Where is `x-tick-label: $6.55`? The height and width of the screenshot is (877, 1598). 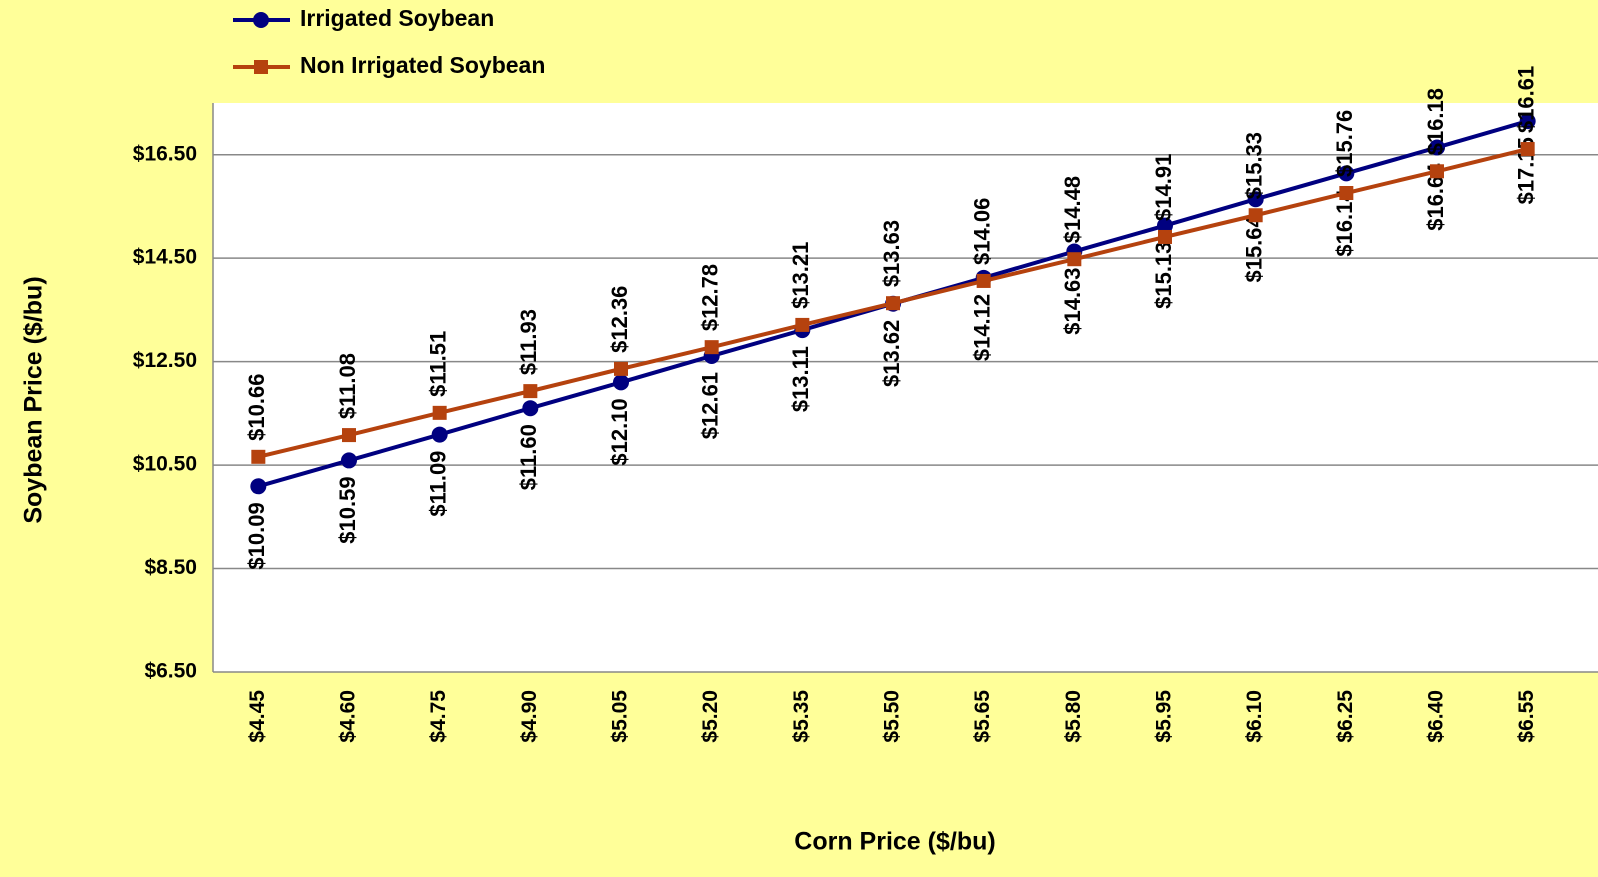
x-tick-label: $6.55 is located at coordinates (1526, 716).